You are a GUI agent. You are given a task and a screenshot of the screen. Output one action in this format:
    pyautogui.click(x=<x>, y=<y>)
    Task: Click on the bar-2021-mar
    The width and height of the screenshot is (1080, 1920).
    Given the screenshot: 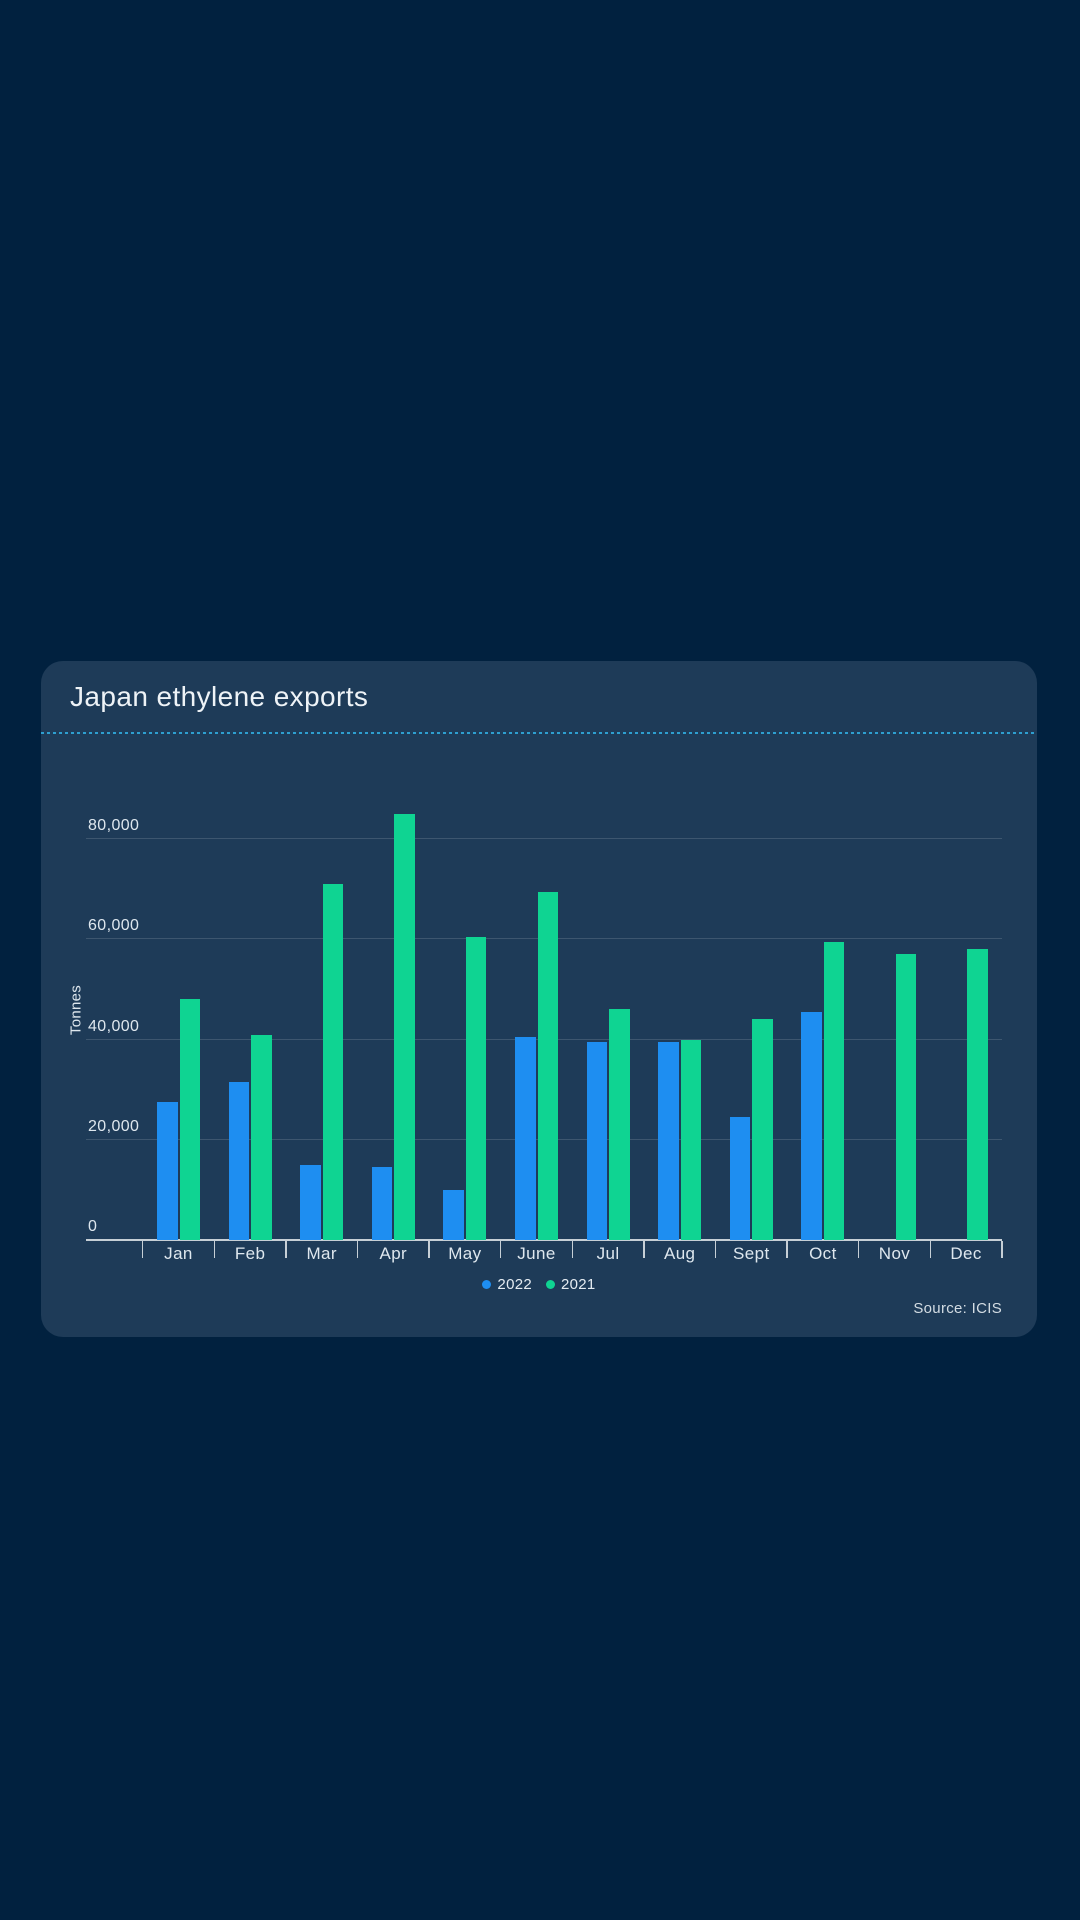 What is the action you would take?
    pyautogui.click(x=333, y=1062)
    